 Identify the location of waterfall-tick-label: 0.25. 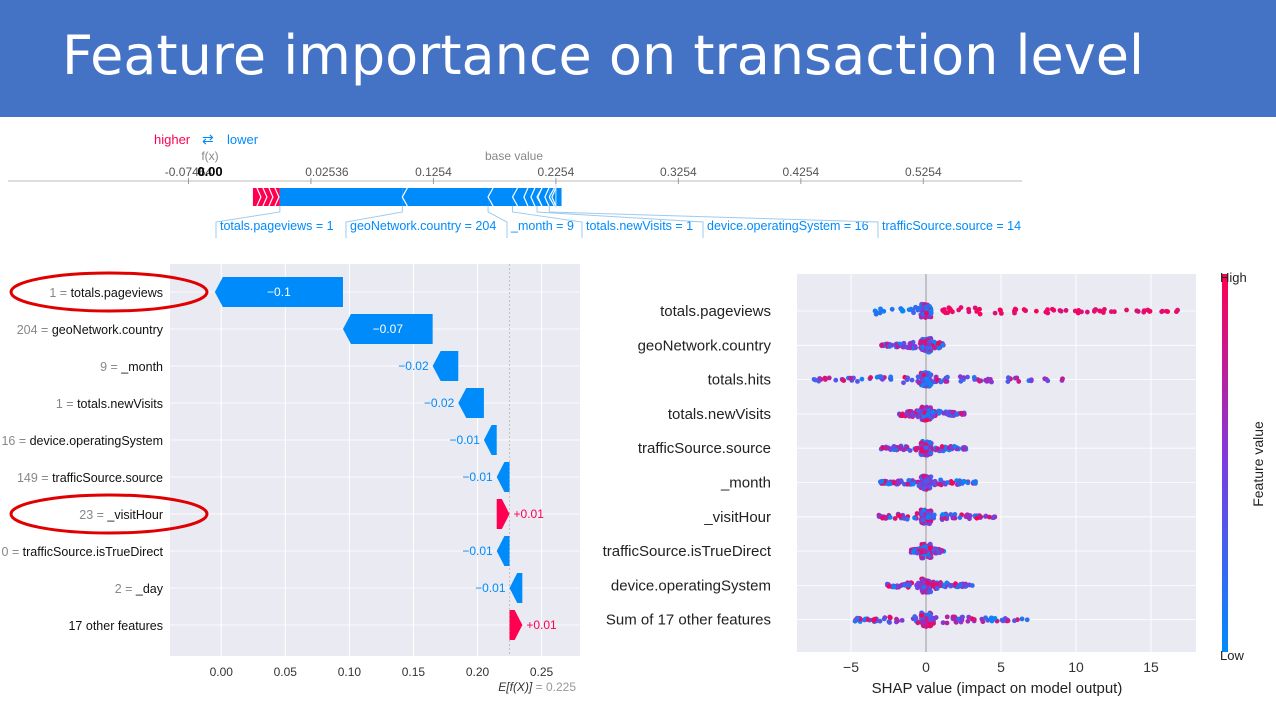
(542, 672).